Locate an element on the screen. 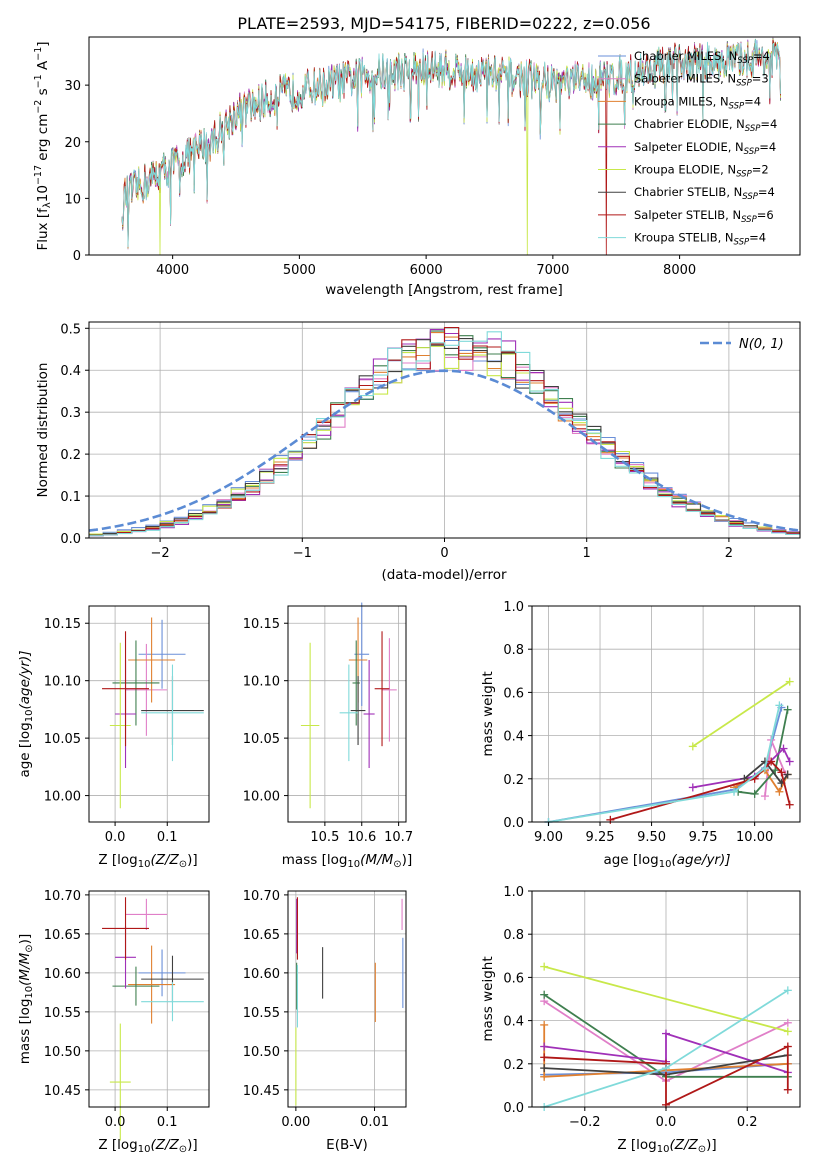  x-tick-label: 0.2 is located at coordinates (747, 1122).